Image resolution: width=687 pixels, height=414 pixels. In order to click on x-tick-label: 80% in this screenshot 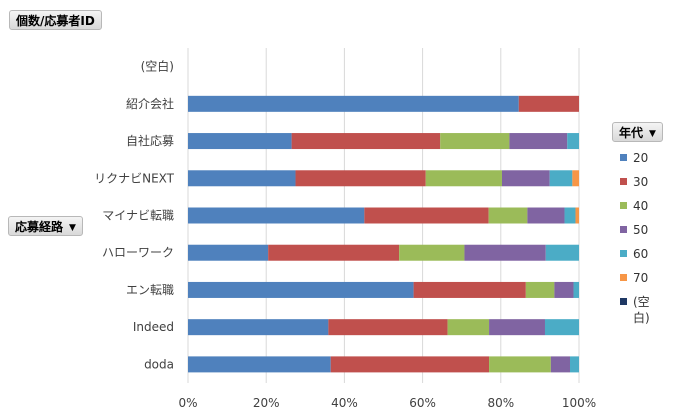, I will do `click(500, 403)`.